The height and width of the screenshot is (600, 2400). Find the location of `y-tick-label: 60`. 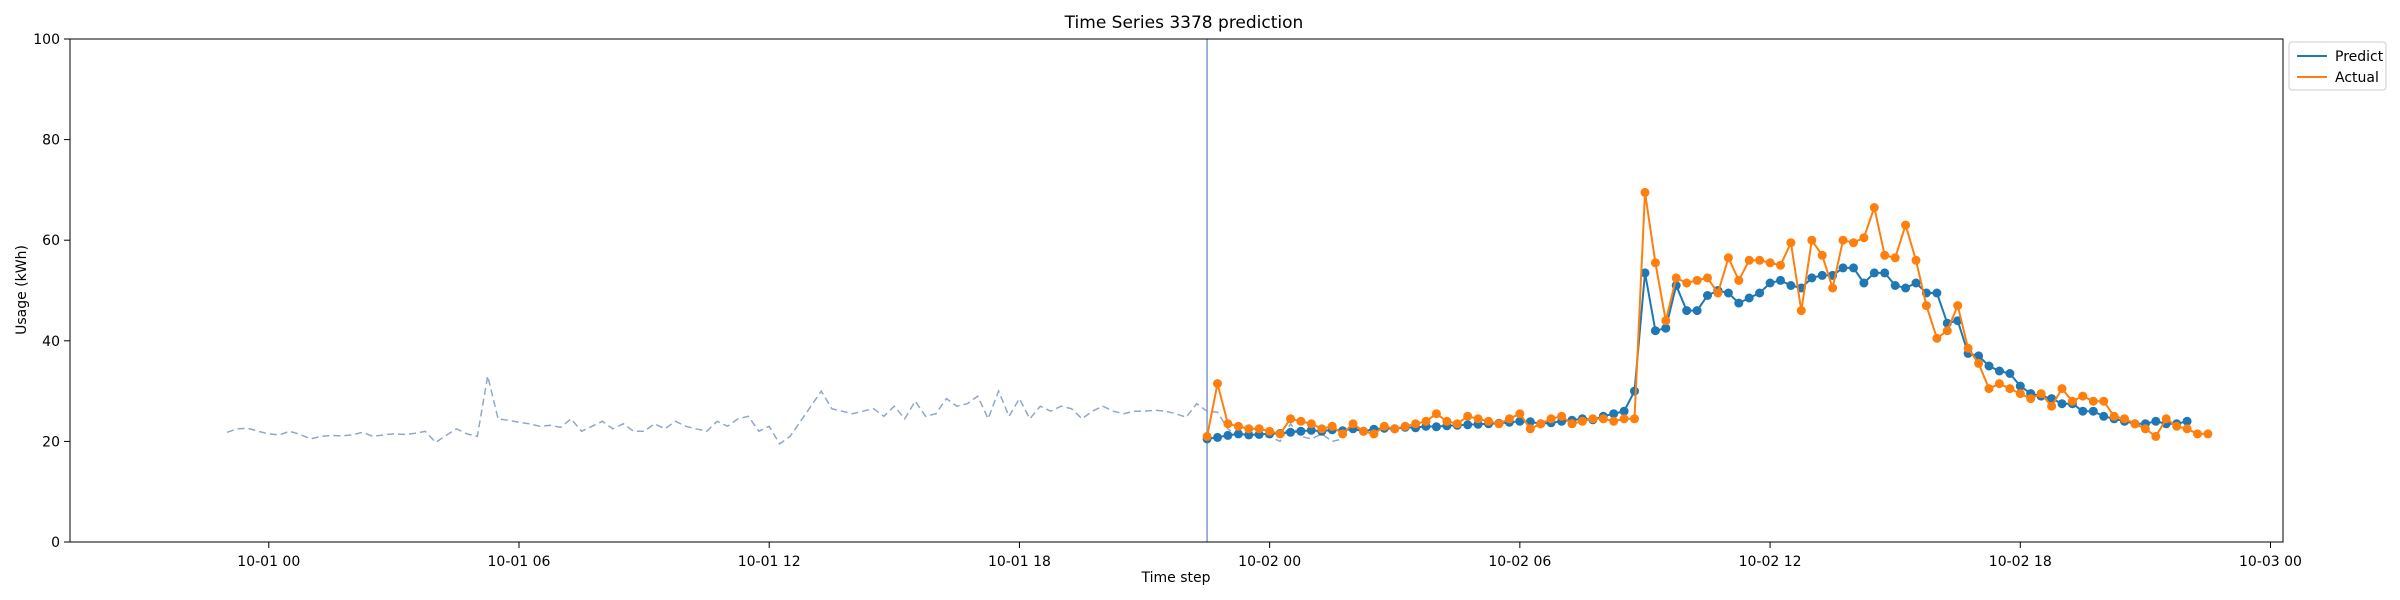

y-tick-label: 60 is located at coordinates (51, 241).